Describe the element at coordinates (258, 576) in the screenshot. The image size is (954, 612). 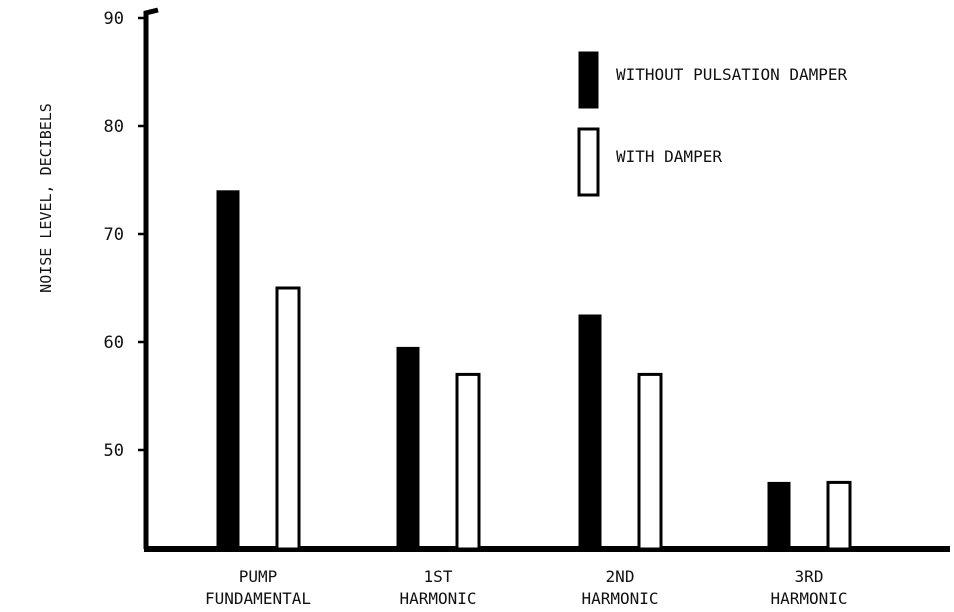
I see `x-category-label: PUMP` at that location.